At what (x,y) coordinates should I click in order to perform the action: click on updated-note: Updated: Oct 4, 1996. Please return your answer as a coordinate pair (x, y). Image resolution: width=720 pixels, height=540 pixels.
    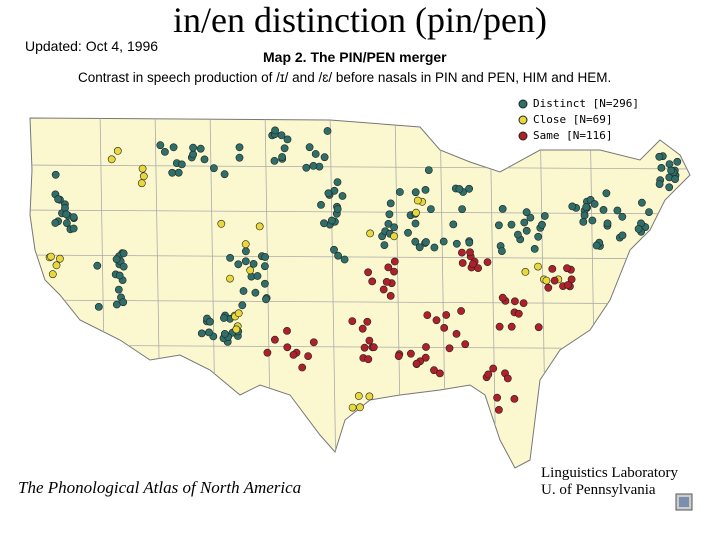
    Looking at the image, I should click on (92, 46).